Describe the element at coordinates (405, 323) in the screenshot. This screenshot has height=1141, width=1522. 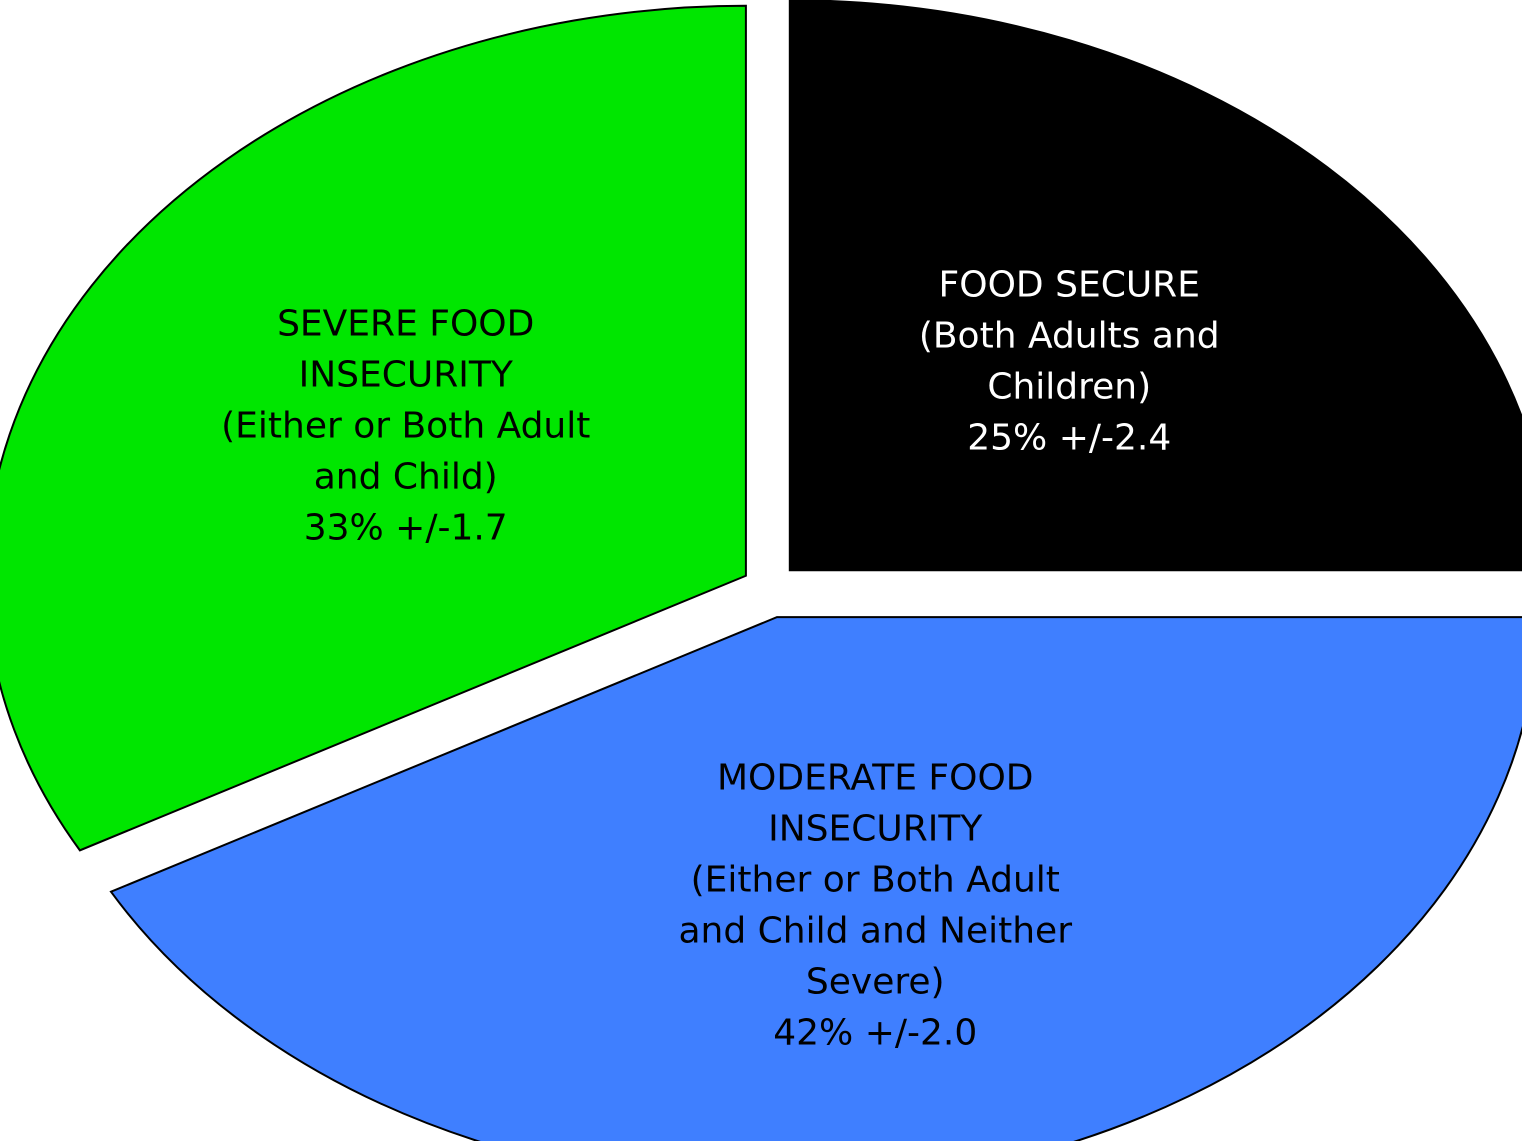
I see `slice-label-line: SEVERE FOOD` at that location.